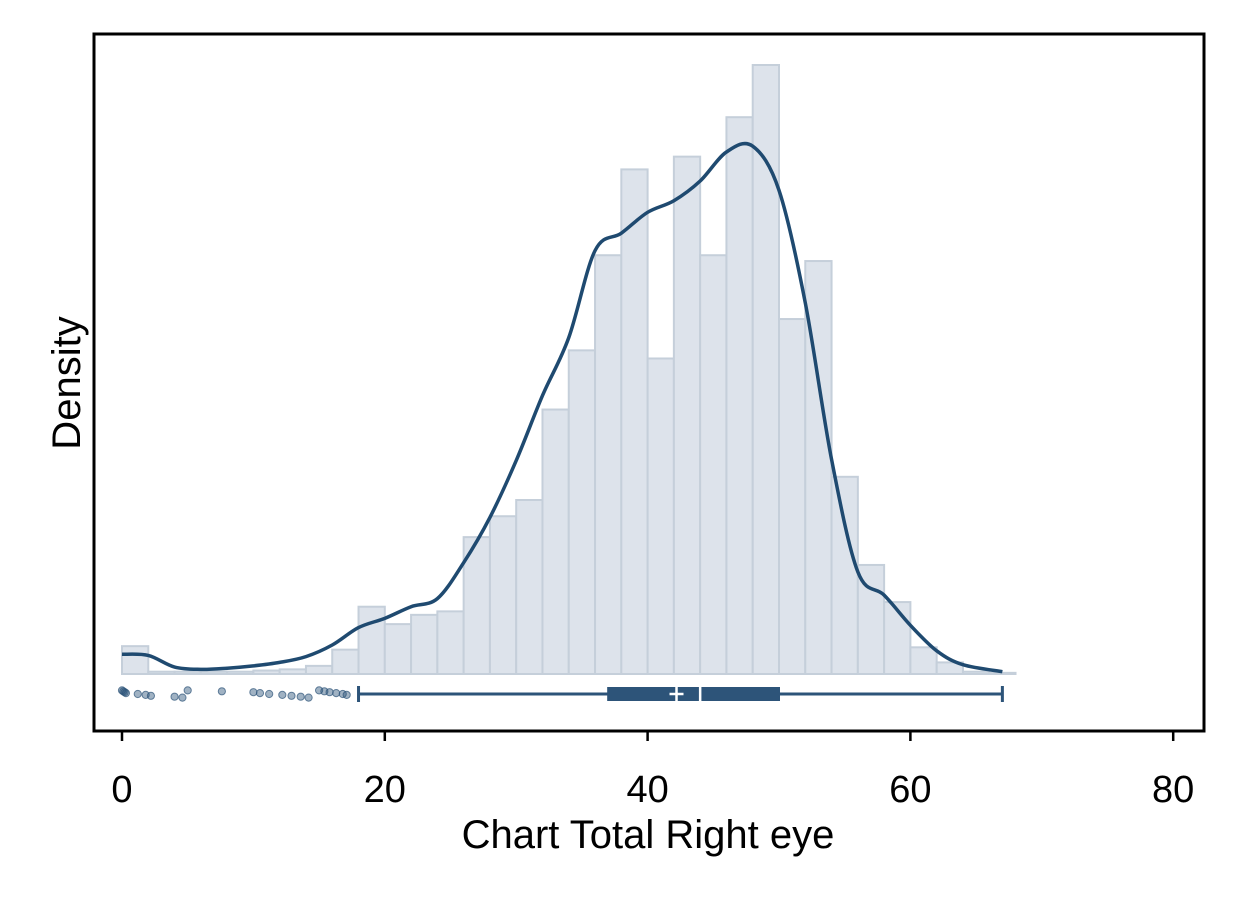 This screenshot has width=1237, height=899. I want to click on box-plot, so click(680, 694).